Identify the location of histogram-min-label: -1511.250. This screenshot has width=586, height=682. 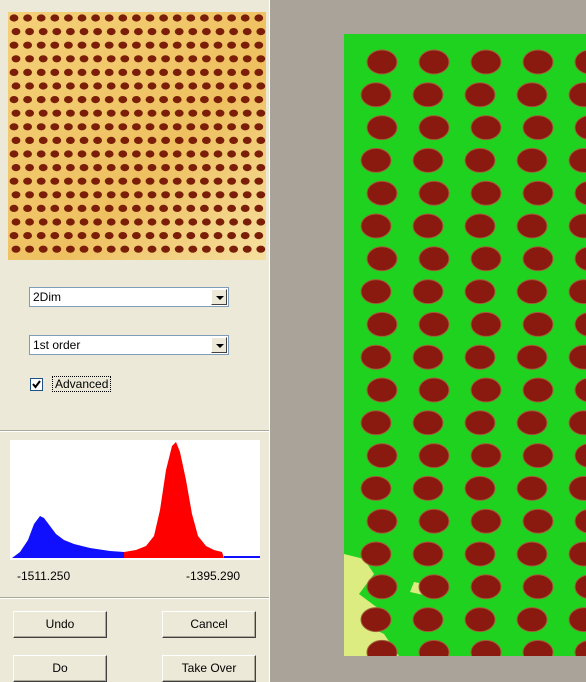
(44, 576).